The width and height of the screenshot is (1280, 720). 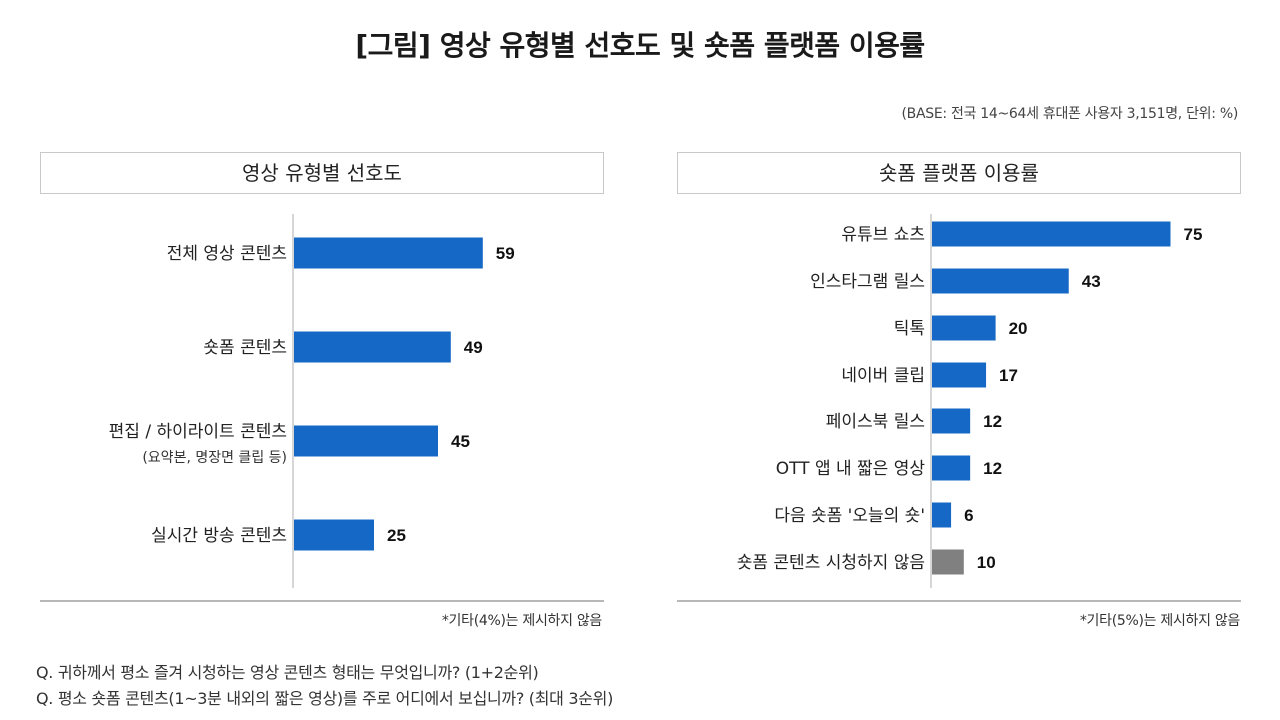 I want to click on right-bottom-rule, so click(x=959, y=601).